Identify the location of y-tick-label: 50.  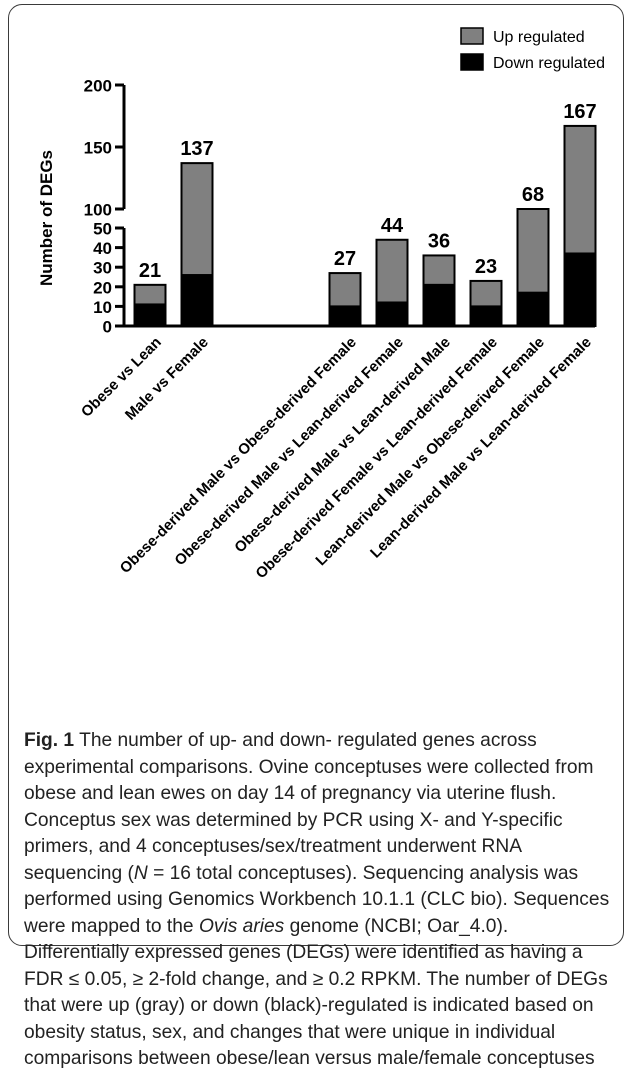
(102, 229).